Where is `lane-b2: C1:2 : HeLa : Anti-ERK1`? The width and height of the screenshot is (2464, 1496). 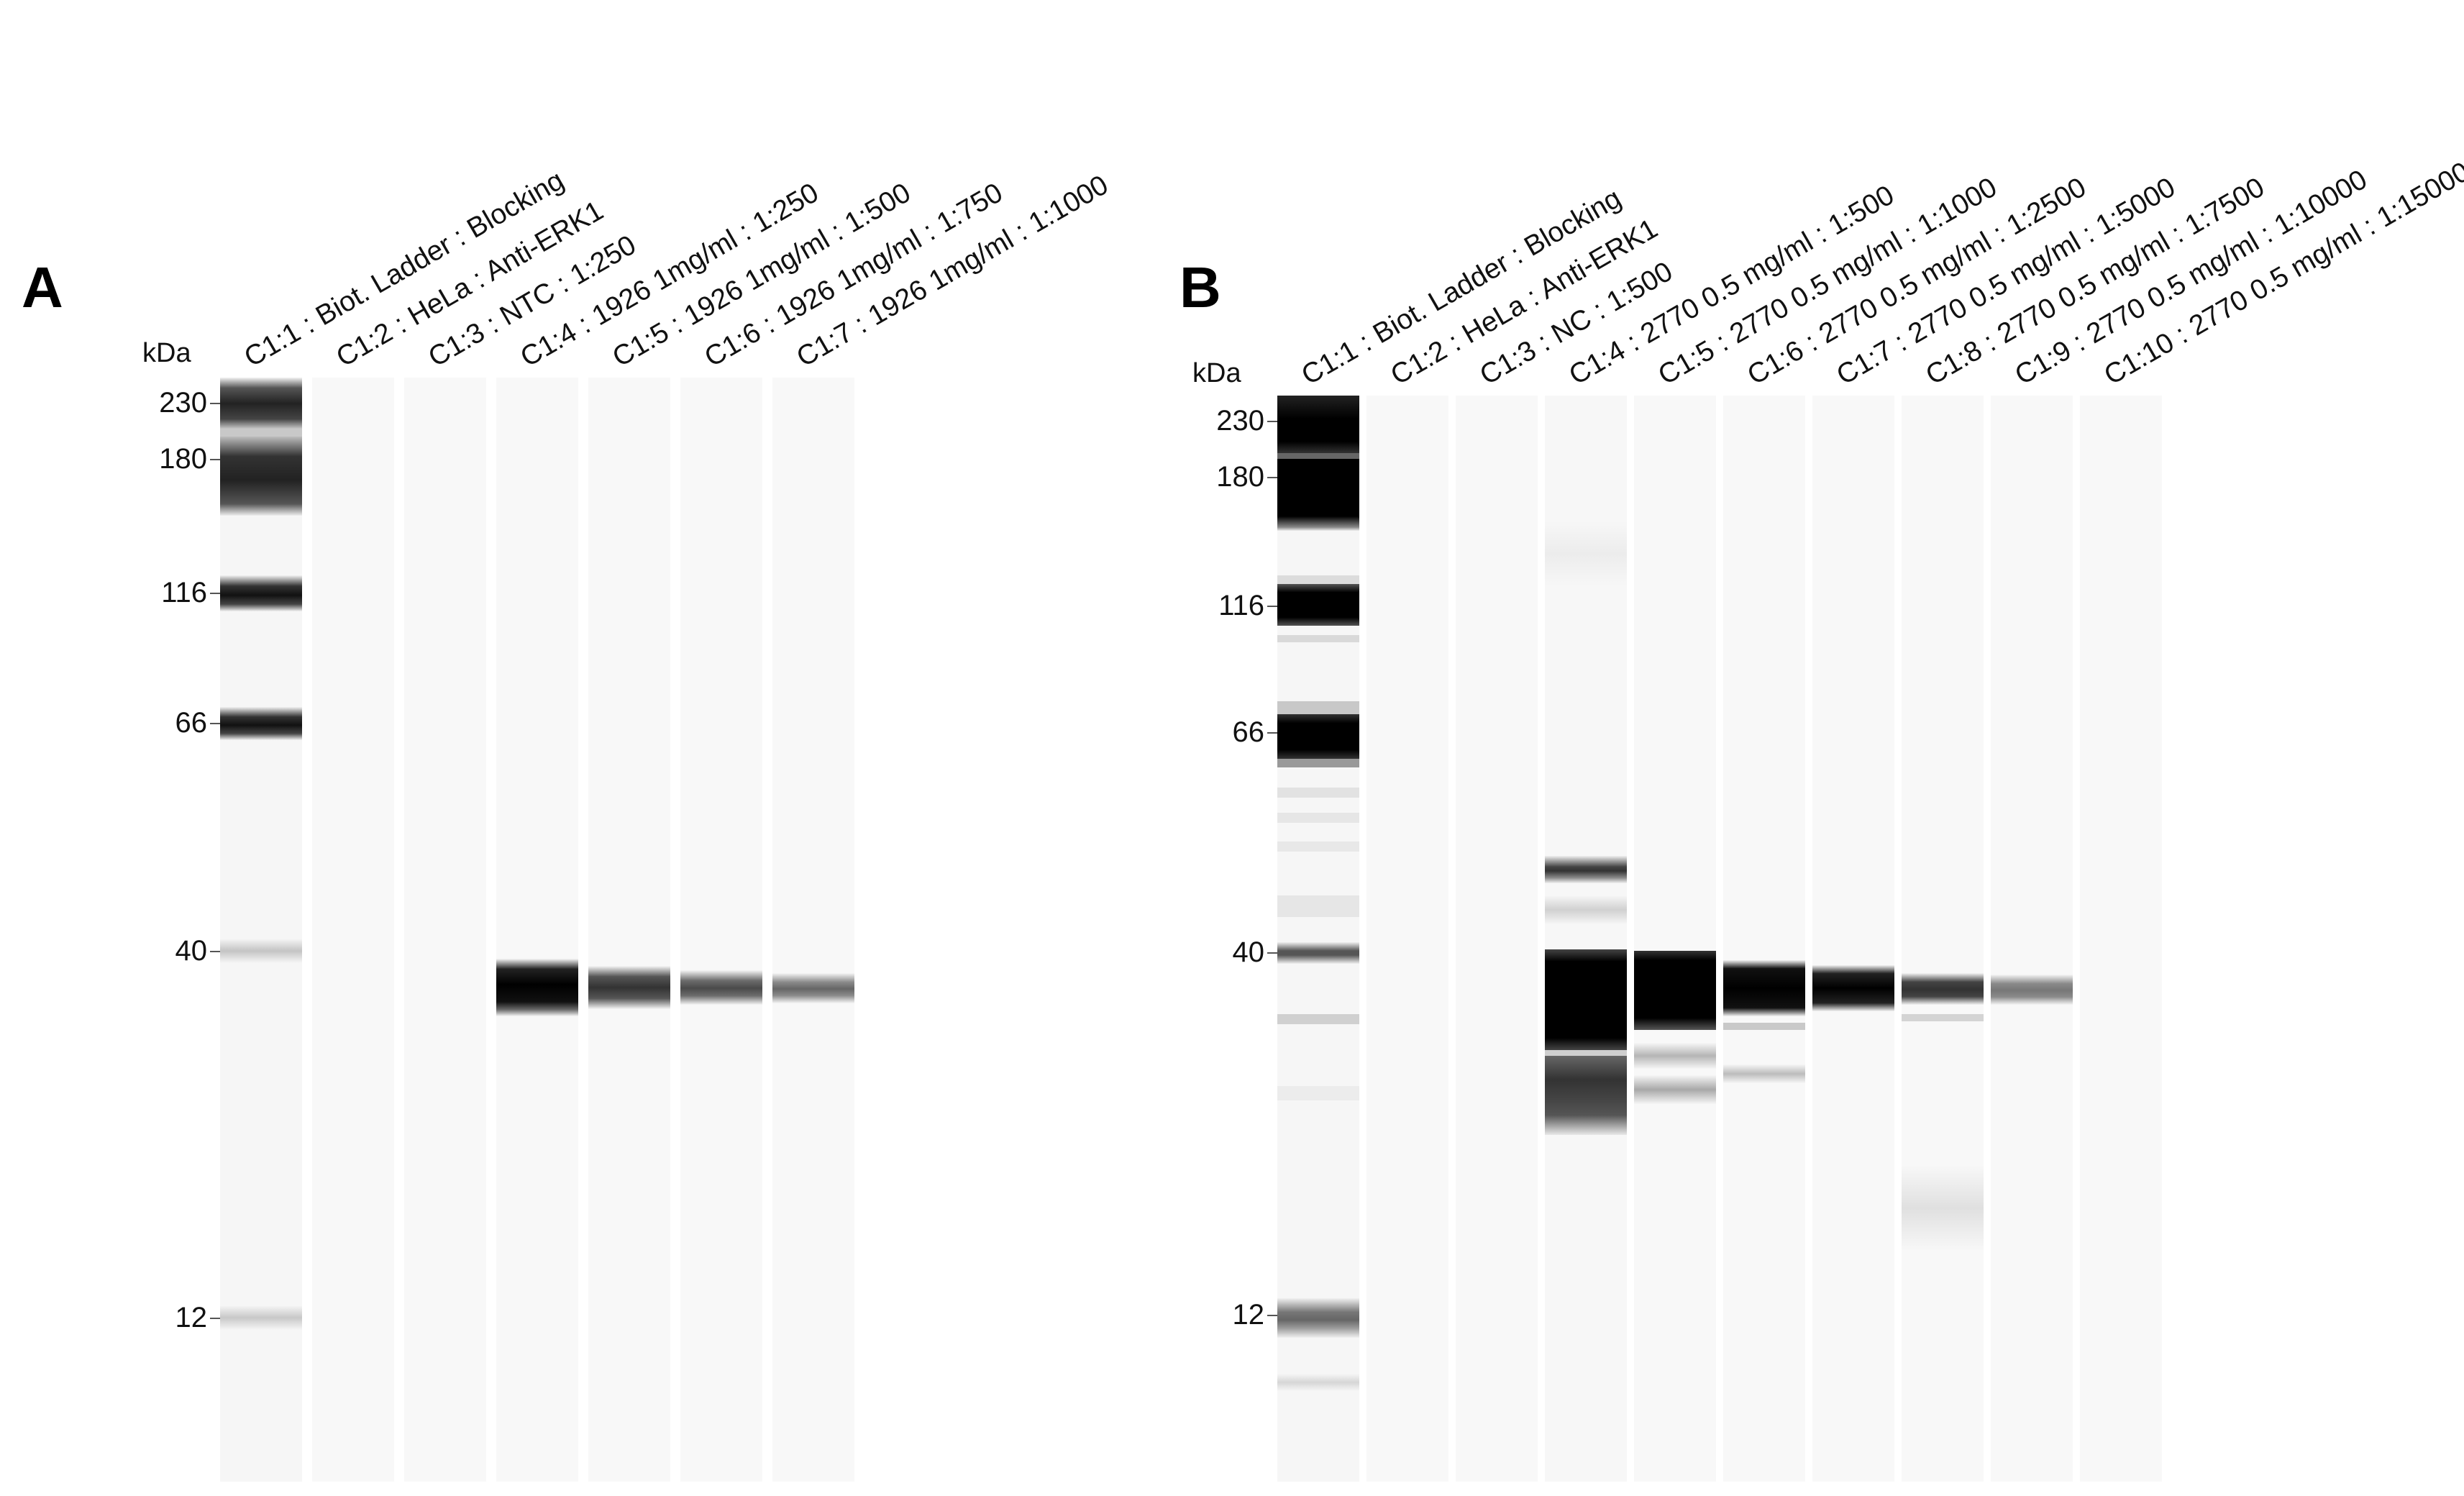 lane-b2: C1:2 : HeLa : Anti-ERK1 is located at coordinates (1515, 847).